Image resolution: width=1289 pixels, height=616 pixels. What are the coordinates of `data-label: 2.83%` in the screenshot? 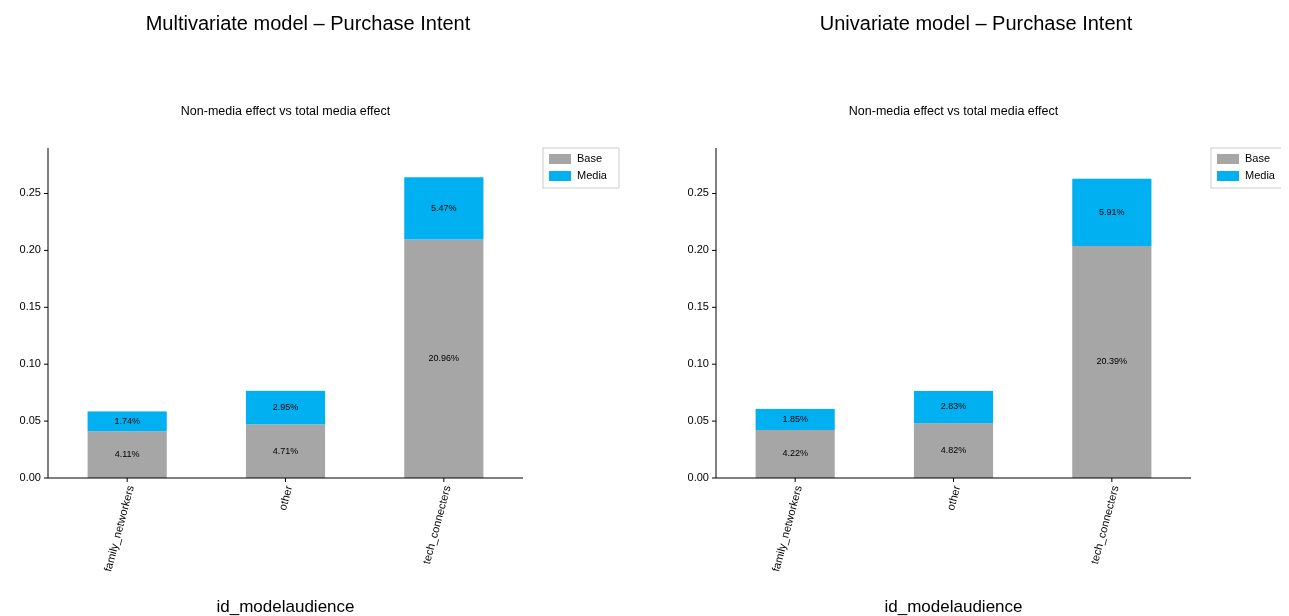 It's located at (953, 406).